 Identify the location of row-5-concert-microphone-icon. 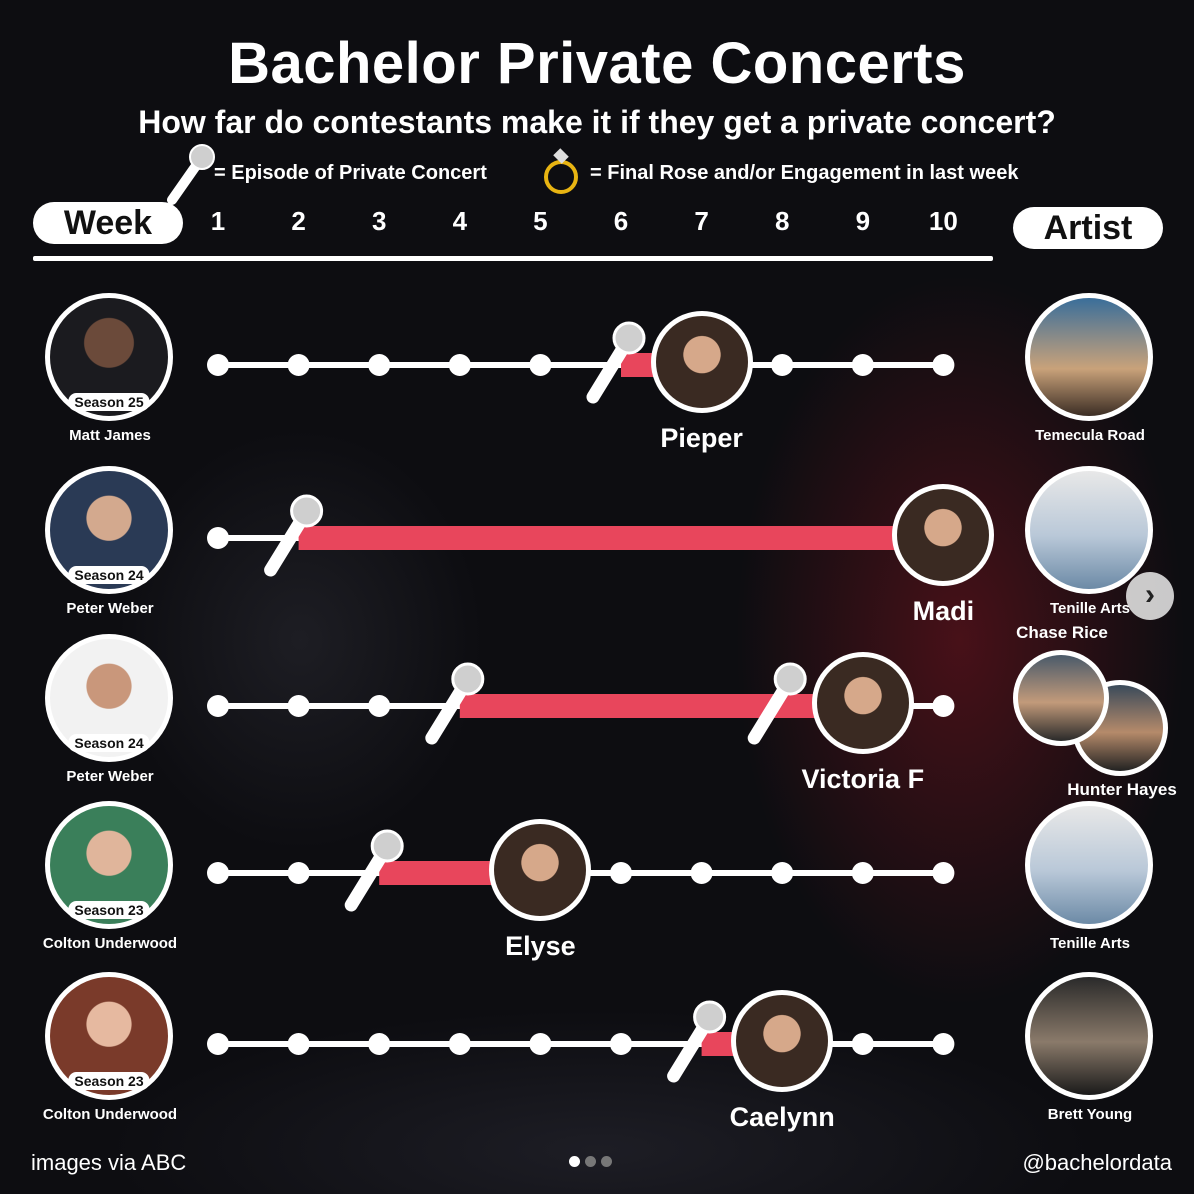
(697, 1041).